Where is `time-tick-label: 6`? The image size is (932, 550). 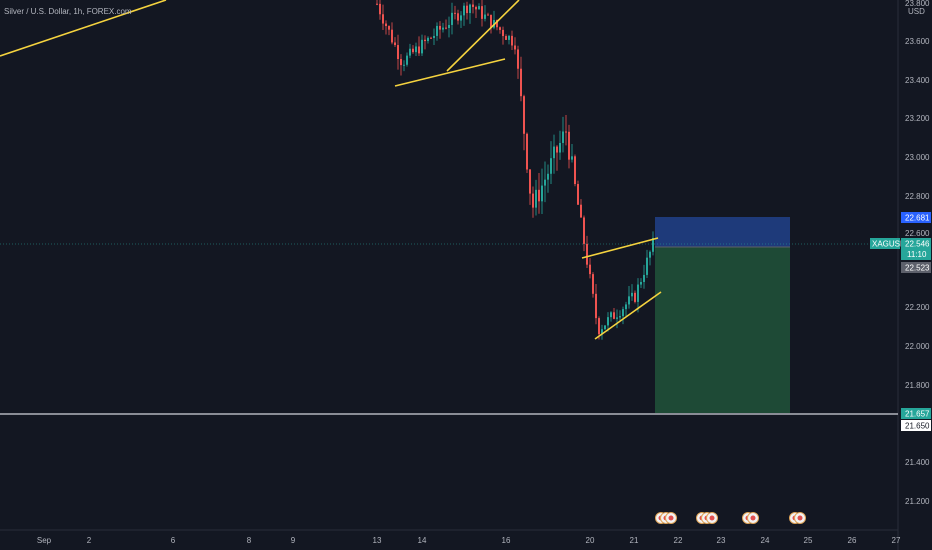 time-tick-label: 6 is located at coordinates (173, 540).